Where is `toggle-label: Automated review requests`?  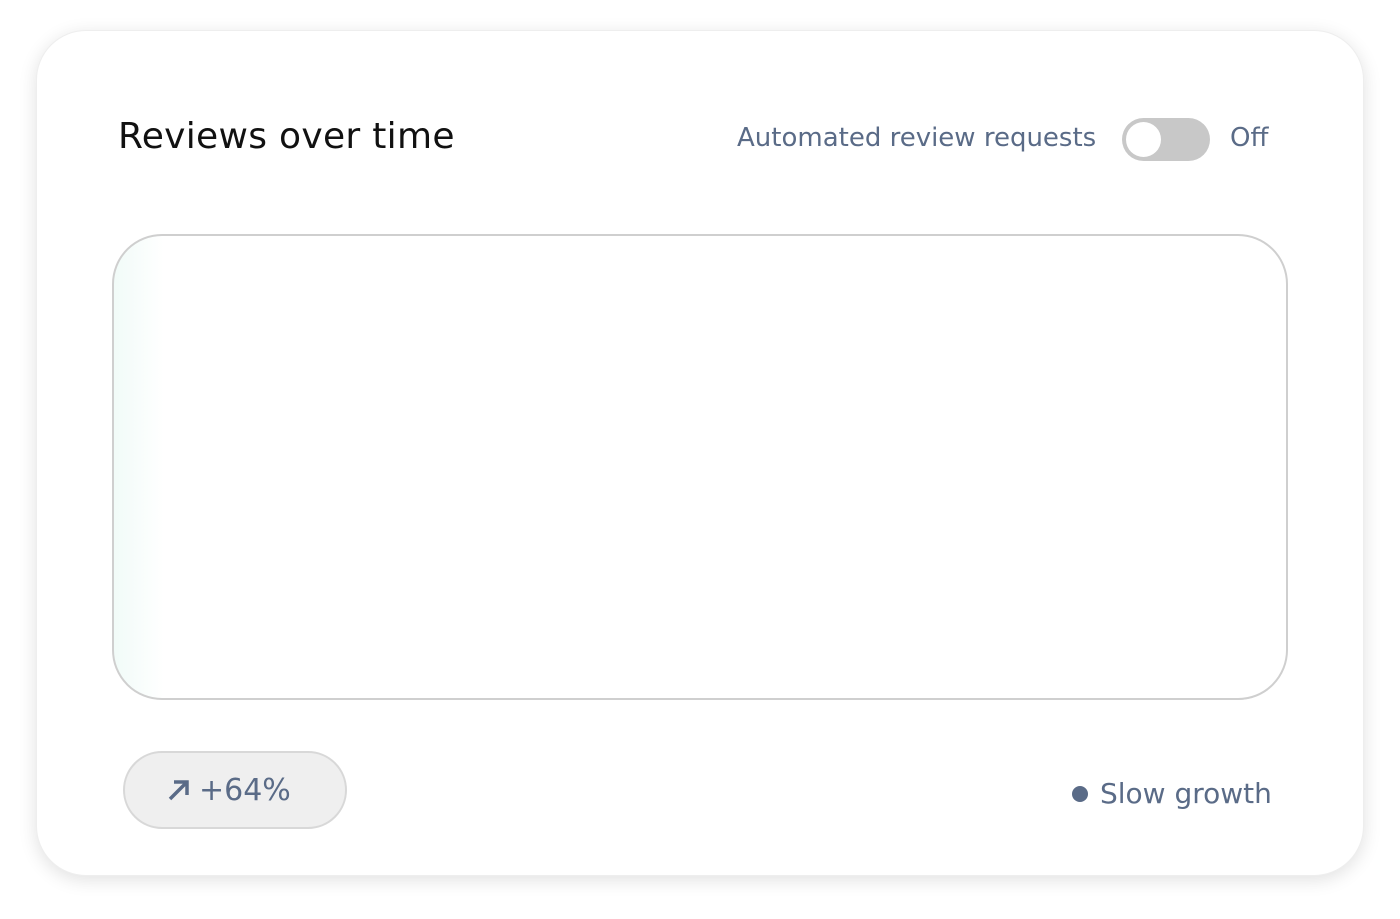
toggle-label: Automated review requests is located at coordinates (917, 138).